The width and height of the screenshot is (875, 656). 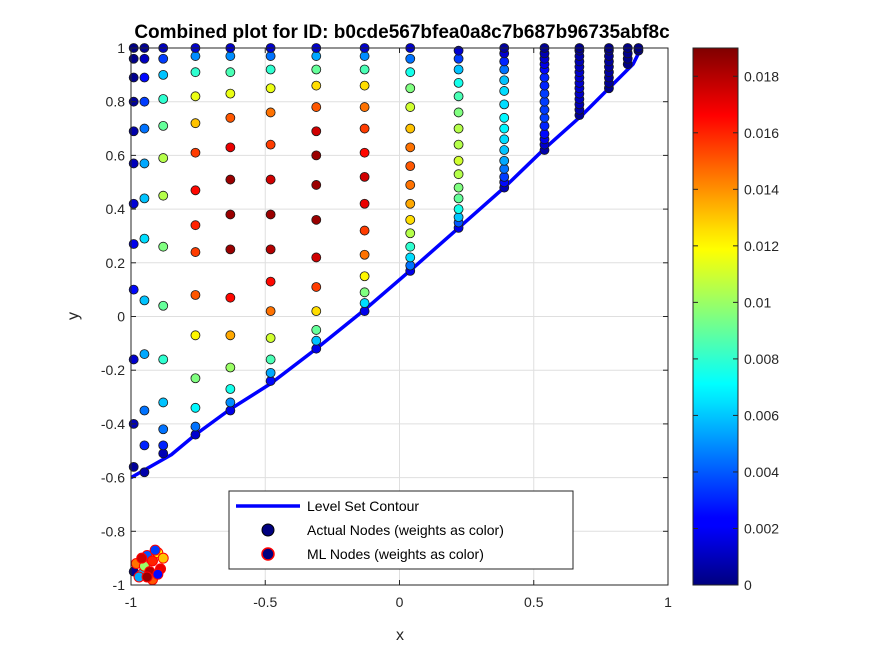 What do you see at coordinates (73, 316) in the screenshot?
I see `y-axis-label: y` at bounding box center [73, 316].